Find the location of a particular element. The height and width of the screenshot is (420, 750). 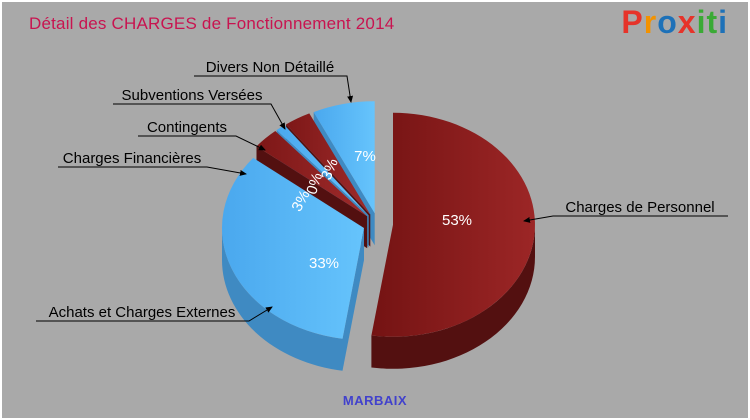

logo-letter: t is located at coordinates (712, 22).